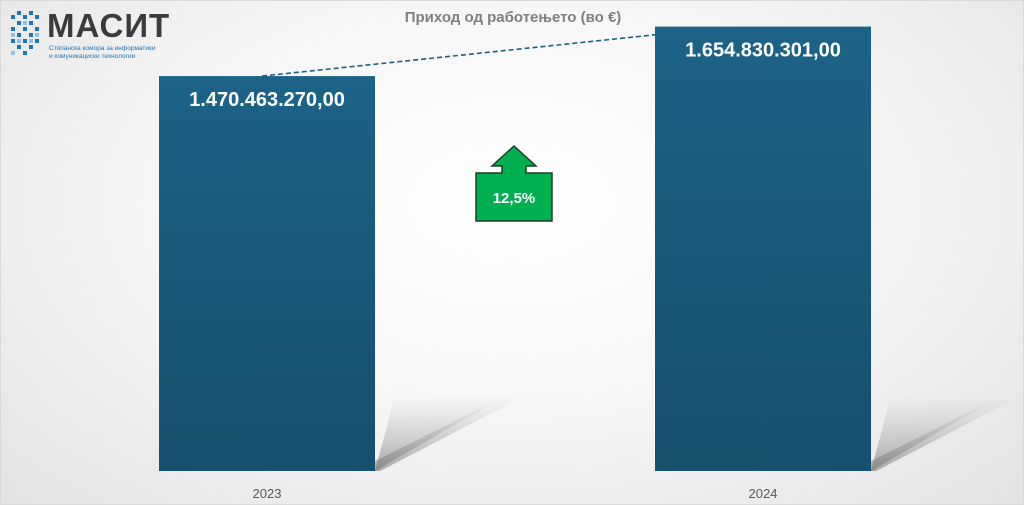  I want to click on logo-subtitle-line2: и комуникациски технологии, so click(92, 56).